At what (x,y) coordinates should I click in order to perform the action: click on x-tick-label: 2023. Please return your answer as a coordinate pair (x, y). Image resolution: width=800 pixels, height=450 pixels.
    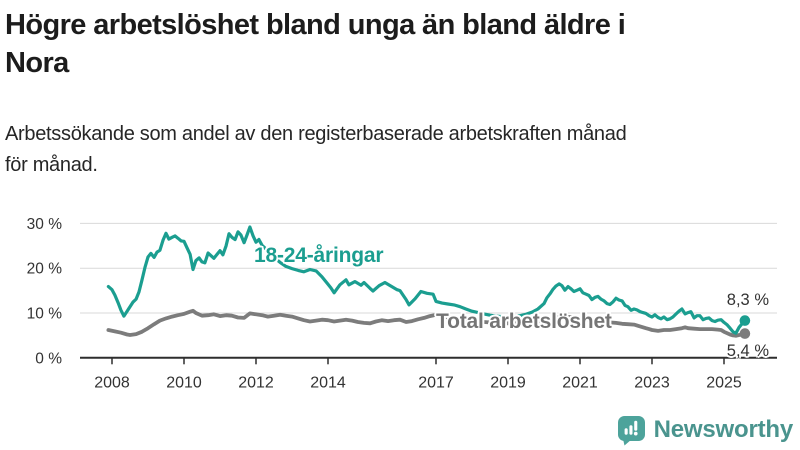
    Looking at the image, I should click on (652, 383).